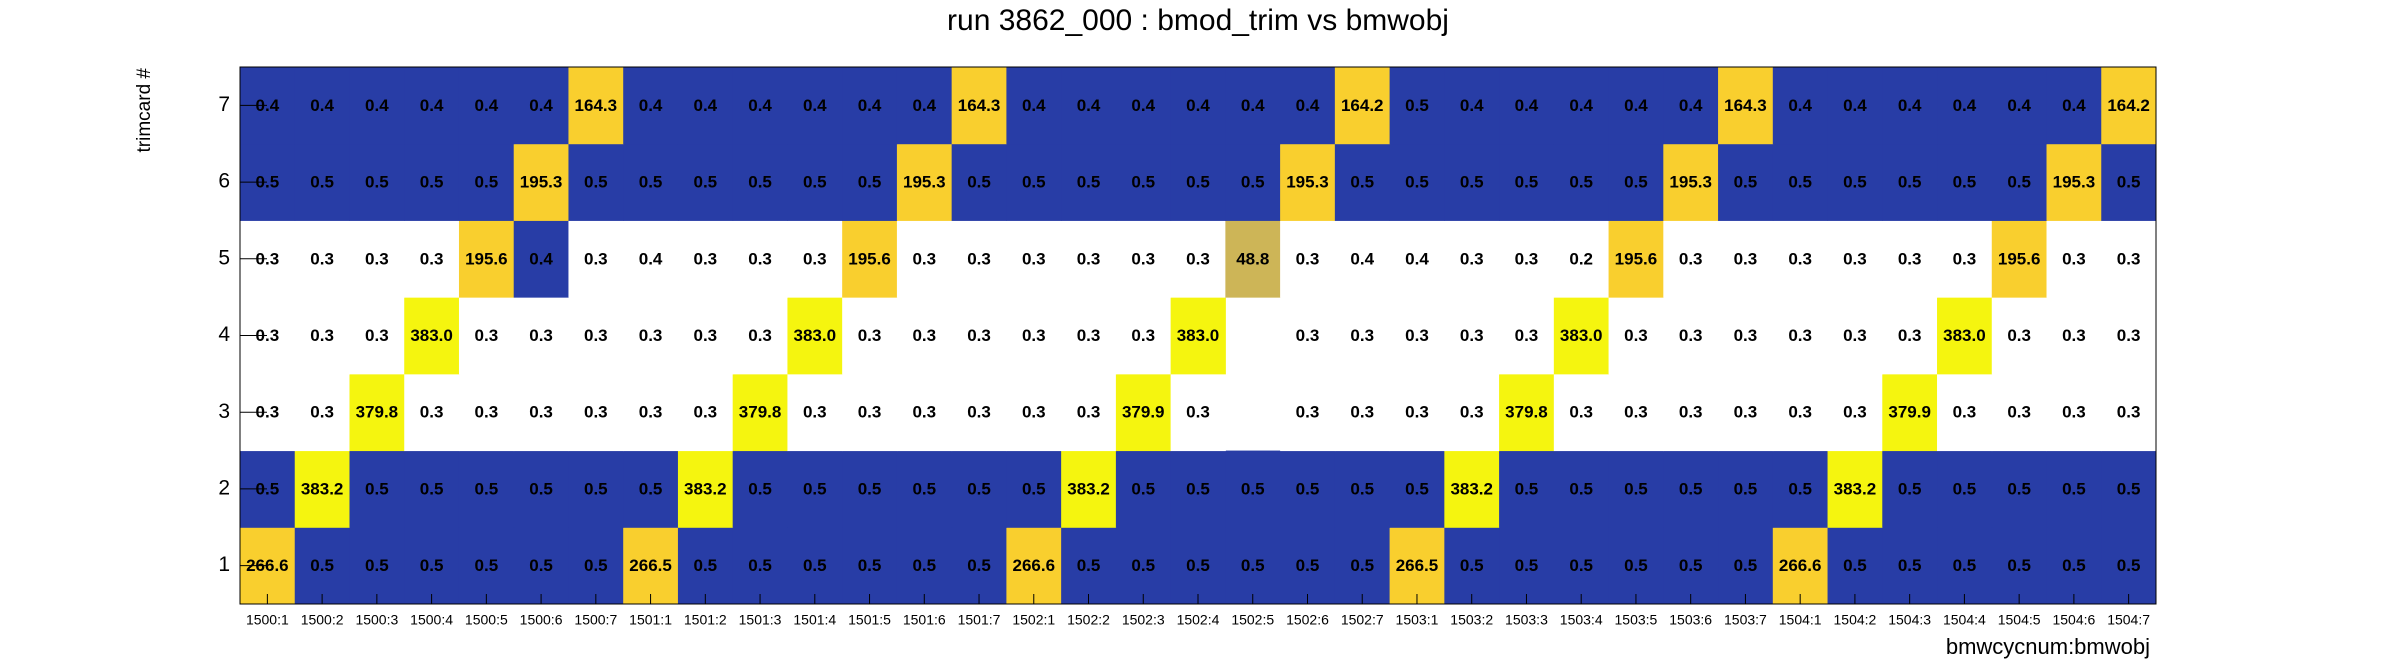 The height and width of the screenshot is (672, 2396). Describe the element at coordinates (144, 110) in the screenshot. I see `y-axis-title: trimcard #` at that location.